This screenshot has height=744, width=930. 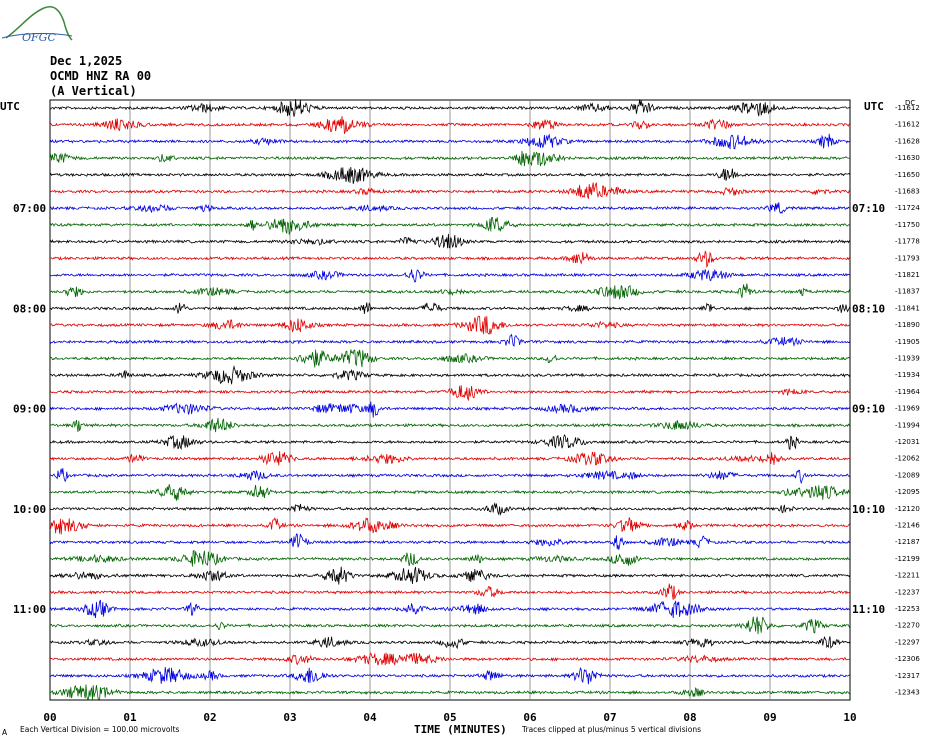 I want to click on left-axis-label: UTC, so click(x=10, y=106).